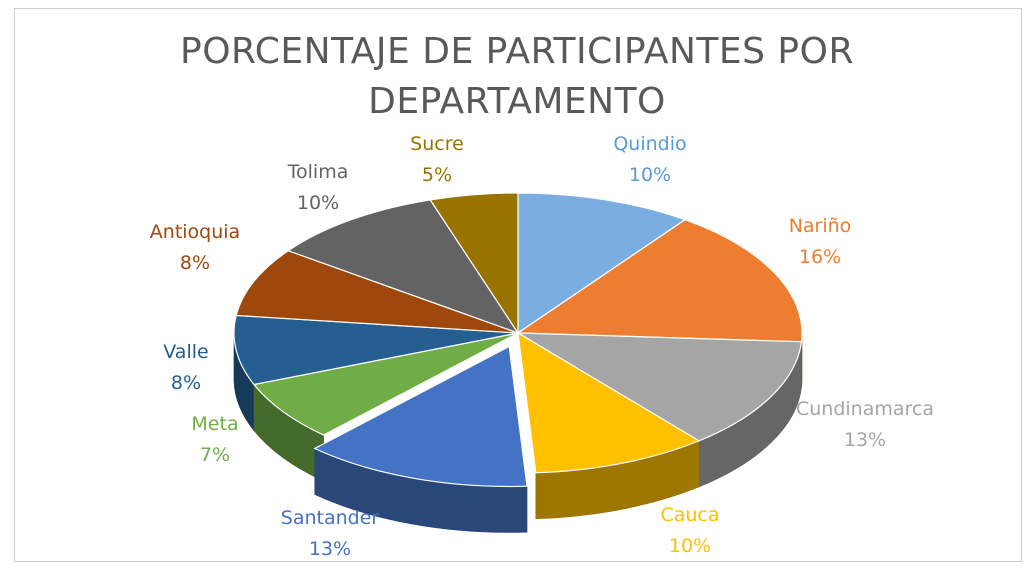 Image resolution: width=1034 pixels, height=570 pixels. I want to click on slice-percent-3: 10%, so click(690, 546).